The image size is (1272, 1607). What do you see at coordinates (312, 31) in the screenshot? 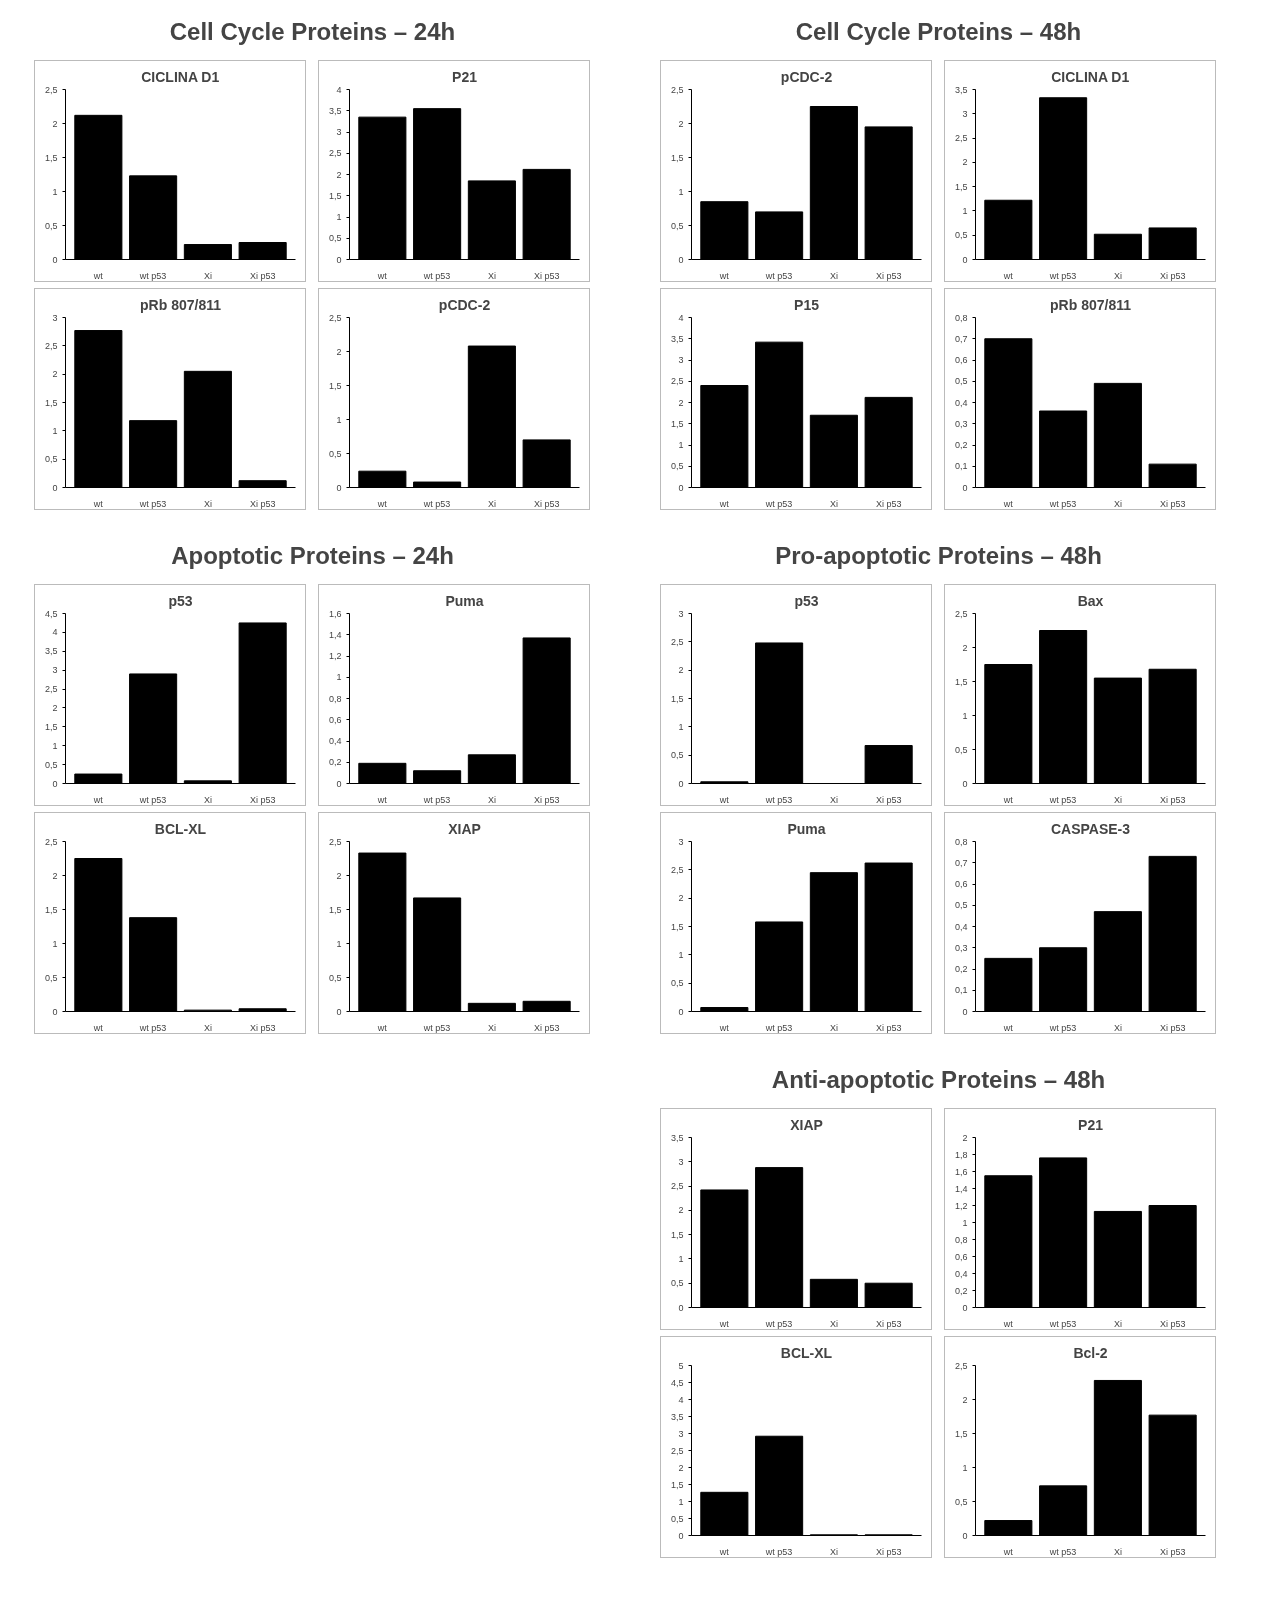
I see `text: Cell Cycle Proteins – 24h` at bounding box center [312, 31].